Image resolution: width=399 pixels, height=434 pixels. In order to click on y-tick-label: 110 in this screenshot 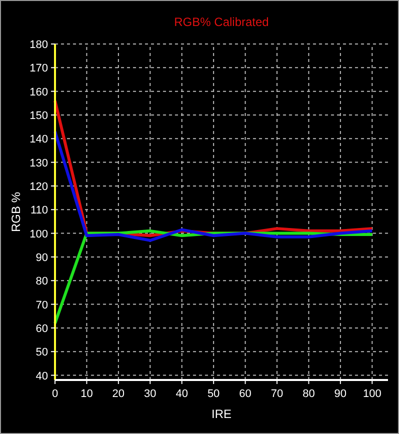, I will do `click(39, 210)`.